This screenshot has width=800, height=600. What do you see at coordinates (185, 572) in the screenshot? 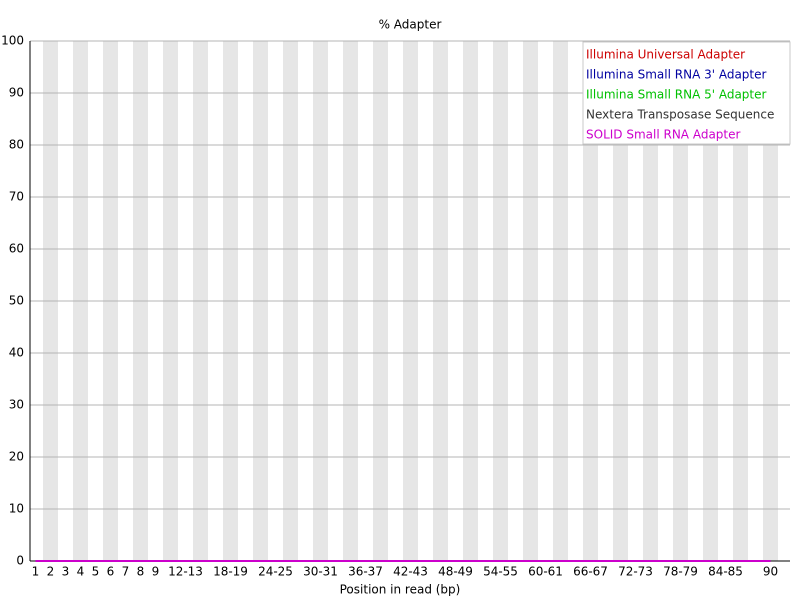
I see `x-tick-label: 12-13` at bounding box center [185, 572].